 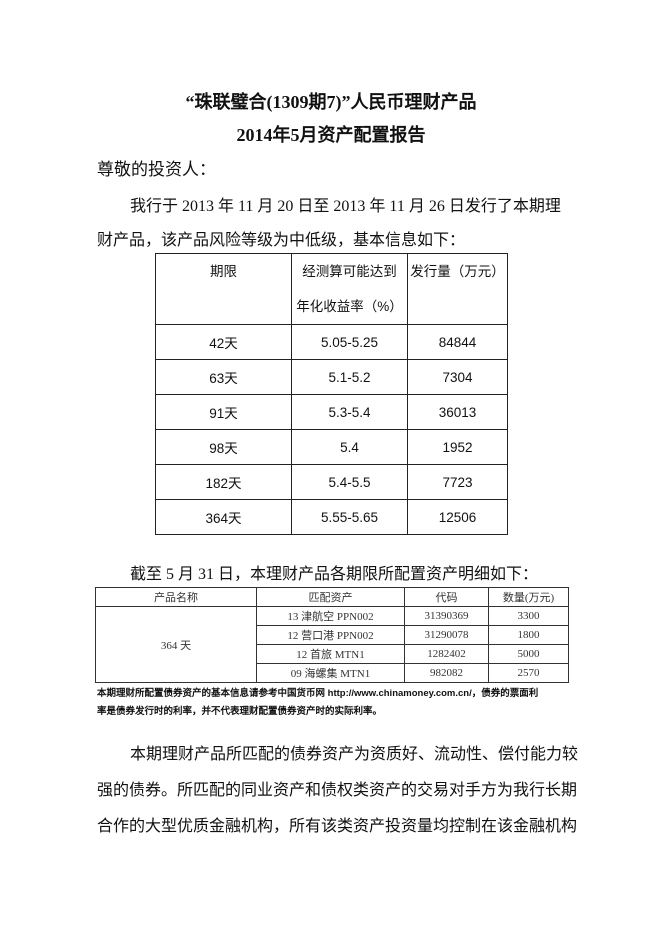 I want to click on cell-yield: 5.4-5.5, so click(x=349, y=482).